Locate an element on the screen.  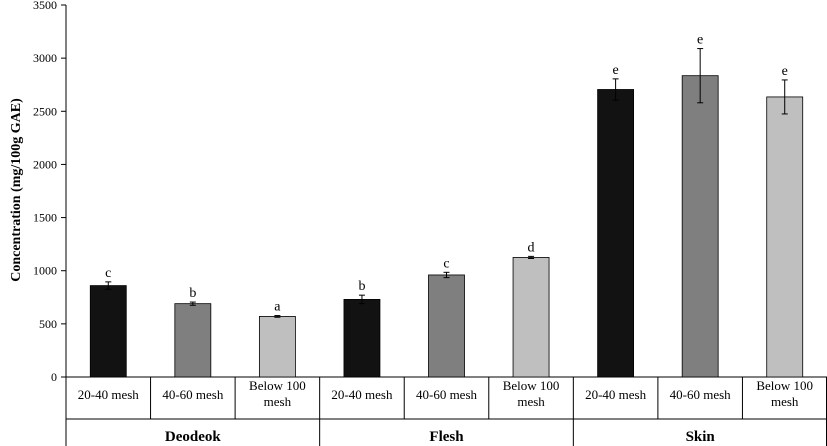
x-group-label: Flesh is located at coordinates (446, 437).